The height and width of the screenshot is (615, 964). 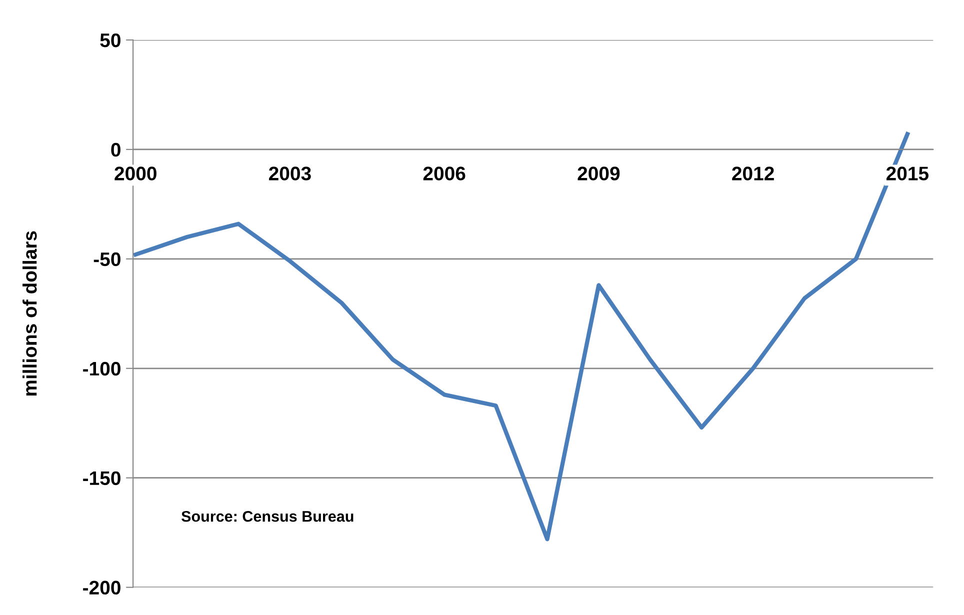 I want to click on x-tick-label: 2012, so click(x=753, y=173).